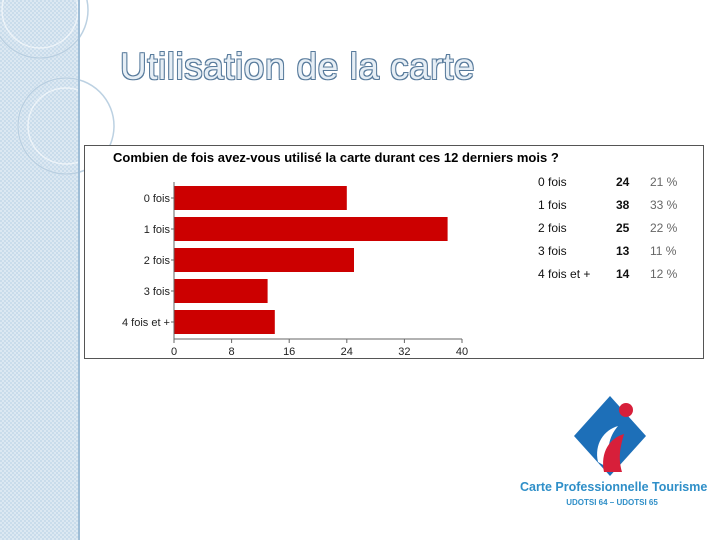  Describe the element at coordinates (57, 87) in the screenshot. I see `decorative-arcs` at that location.